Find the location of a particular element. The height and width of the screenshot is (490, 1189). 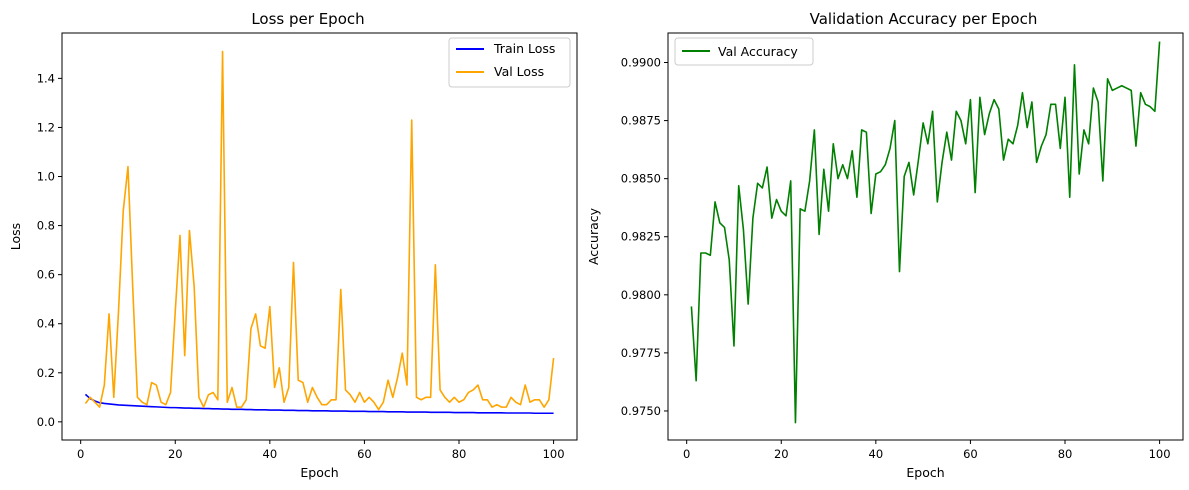

loss-legend-label-val: Val Loss is located at coordinates (519, 71).